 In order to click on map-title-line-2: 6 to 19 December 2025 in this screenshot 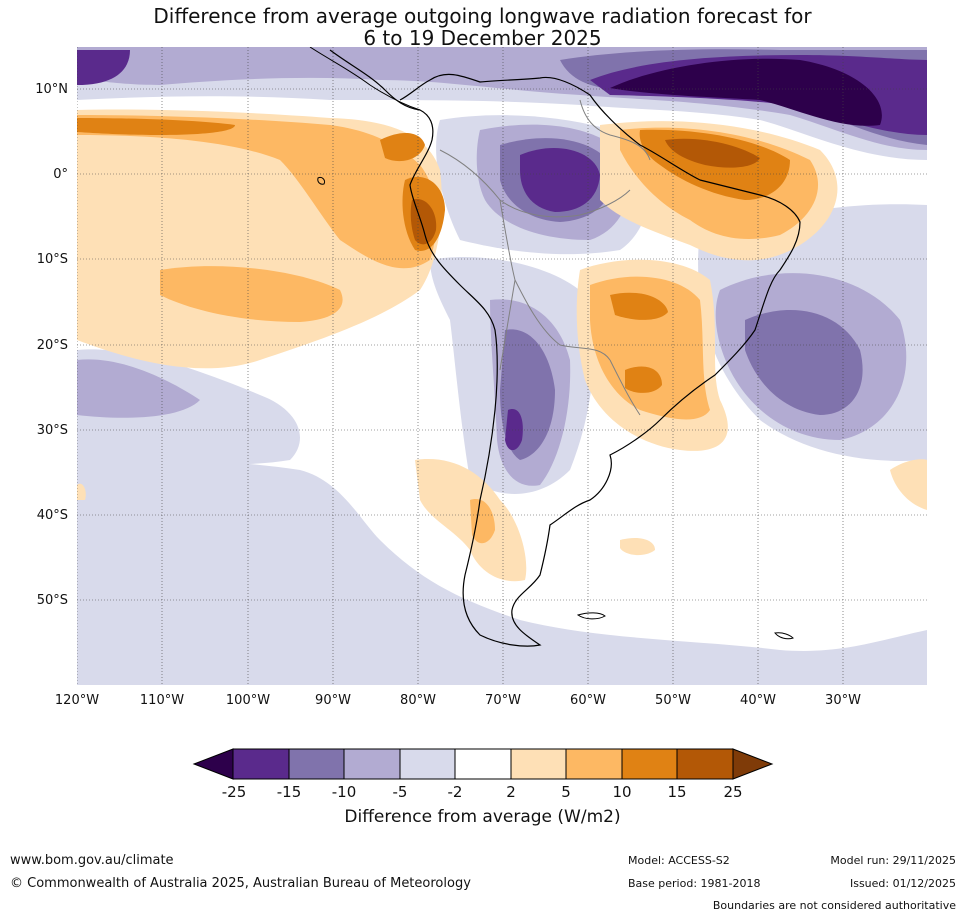, I will do `click(482, 38)`.